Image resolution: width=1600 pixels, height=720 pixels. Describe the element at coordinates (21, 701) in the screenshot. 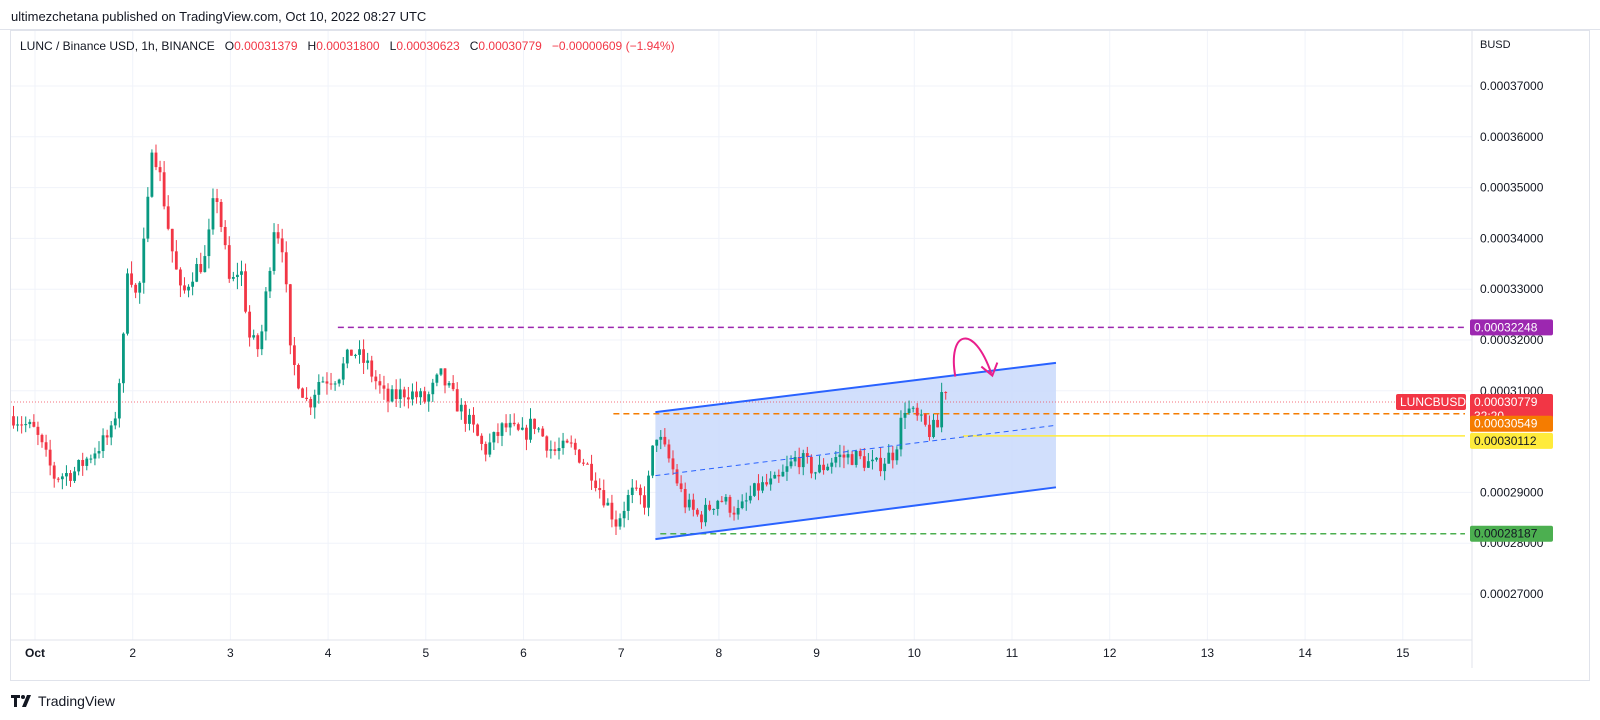

I see `tradingview-logo-icon` at that location.